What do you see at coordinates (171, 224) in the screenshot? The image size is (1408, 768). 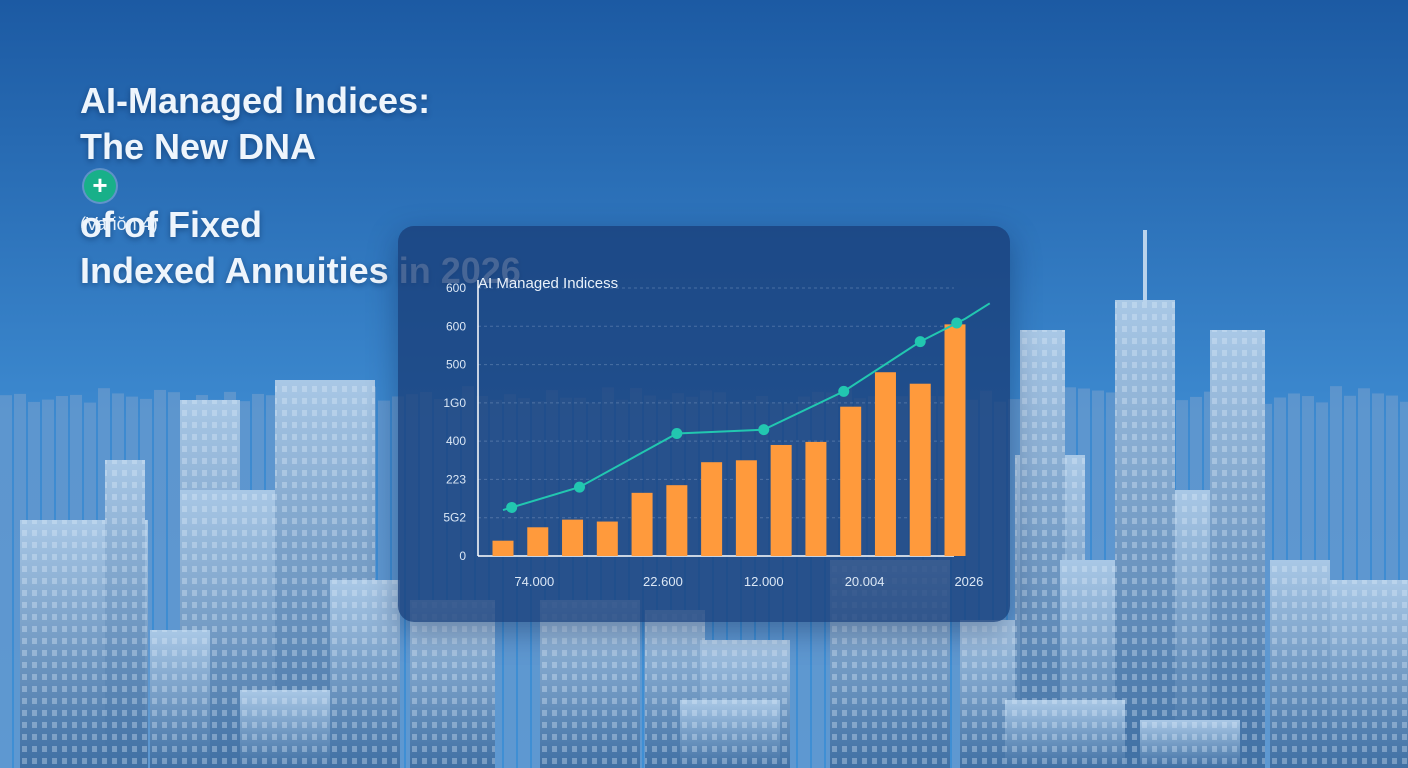 I see `headline-line-2b: of of Fixed` at bounding box center [171, 224].